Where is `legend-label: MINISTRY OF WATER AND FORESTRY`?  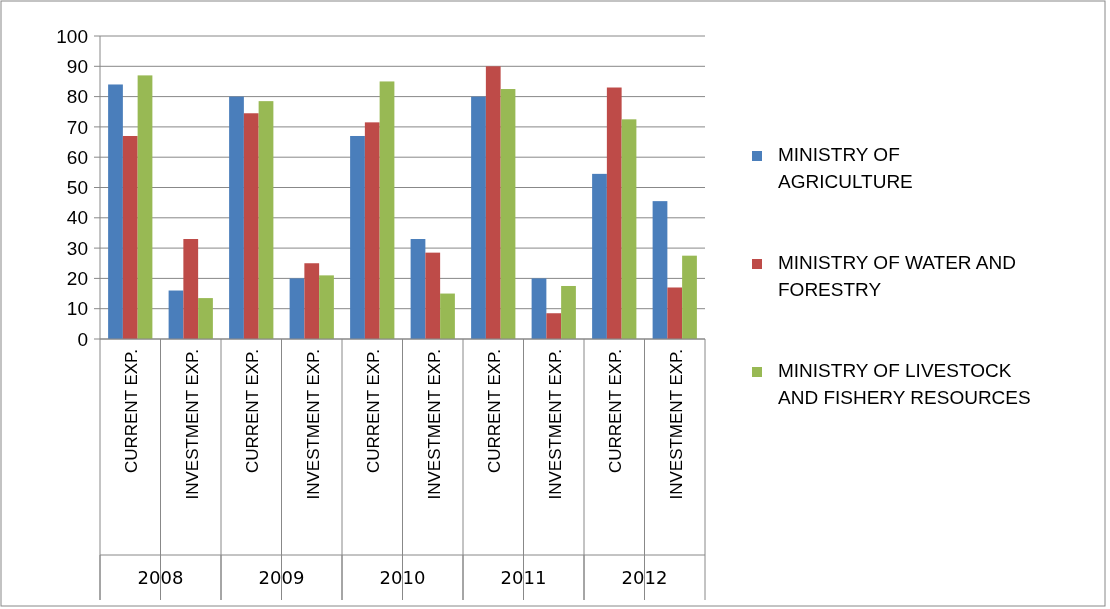
legend-label: MINISTRY OF WATER AND FORESTRY is located at coordinates (897, 276).